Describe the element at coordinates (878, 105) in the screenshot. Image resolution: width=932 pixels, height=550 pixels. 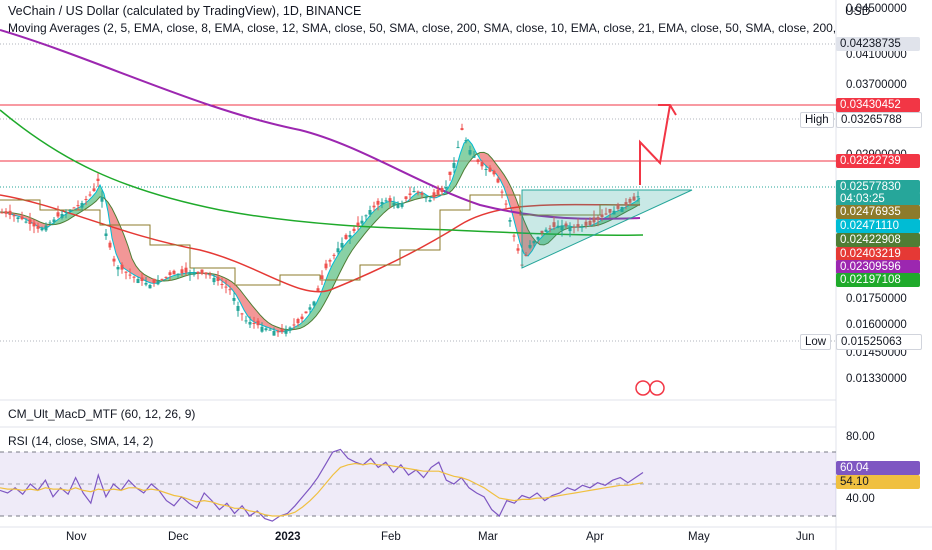
I see `price-tag: 0.03430452` at that location.